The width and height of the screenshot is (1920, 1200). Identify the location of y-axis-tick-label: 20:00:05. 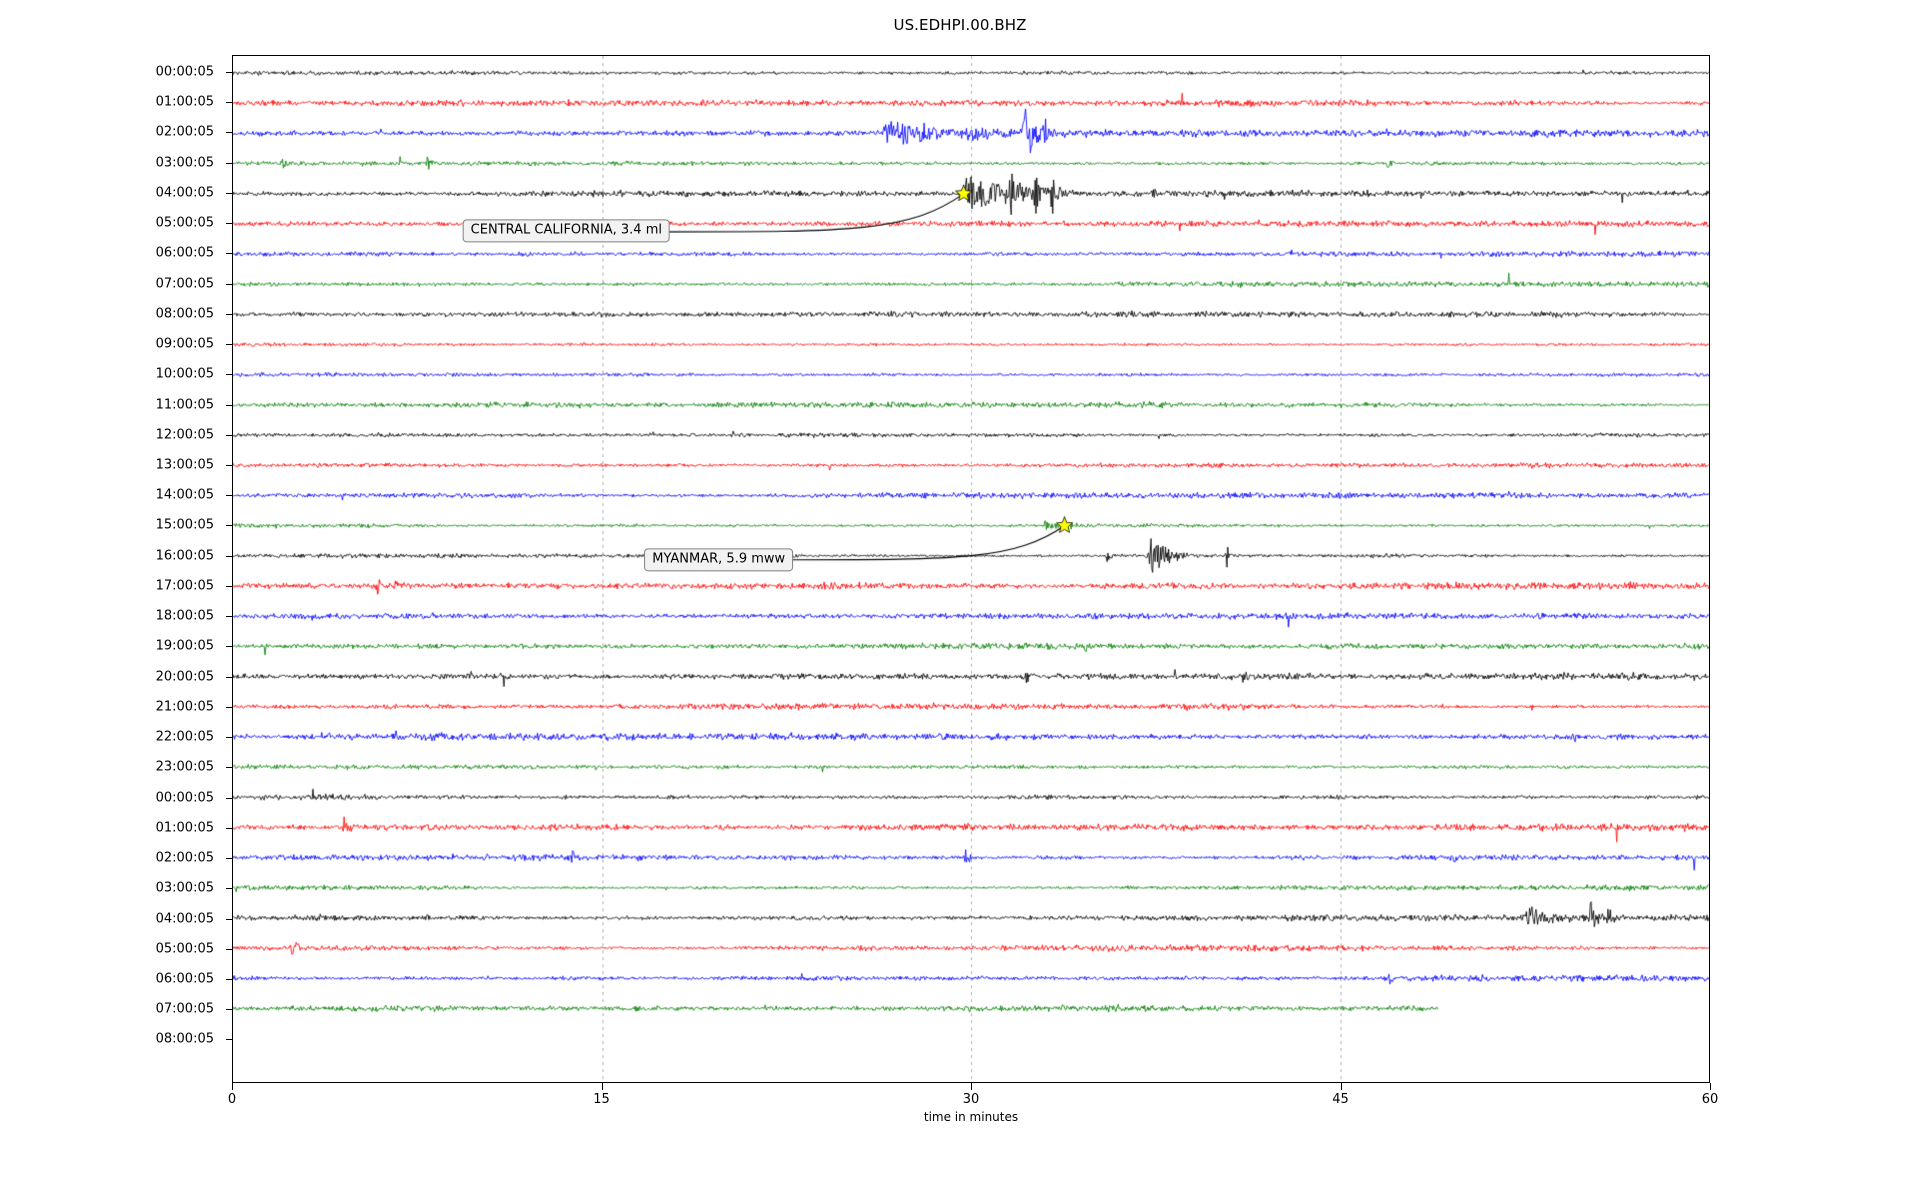
(184, 677).